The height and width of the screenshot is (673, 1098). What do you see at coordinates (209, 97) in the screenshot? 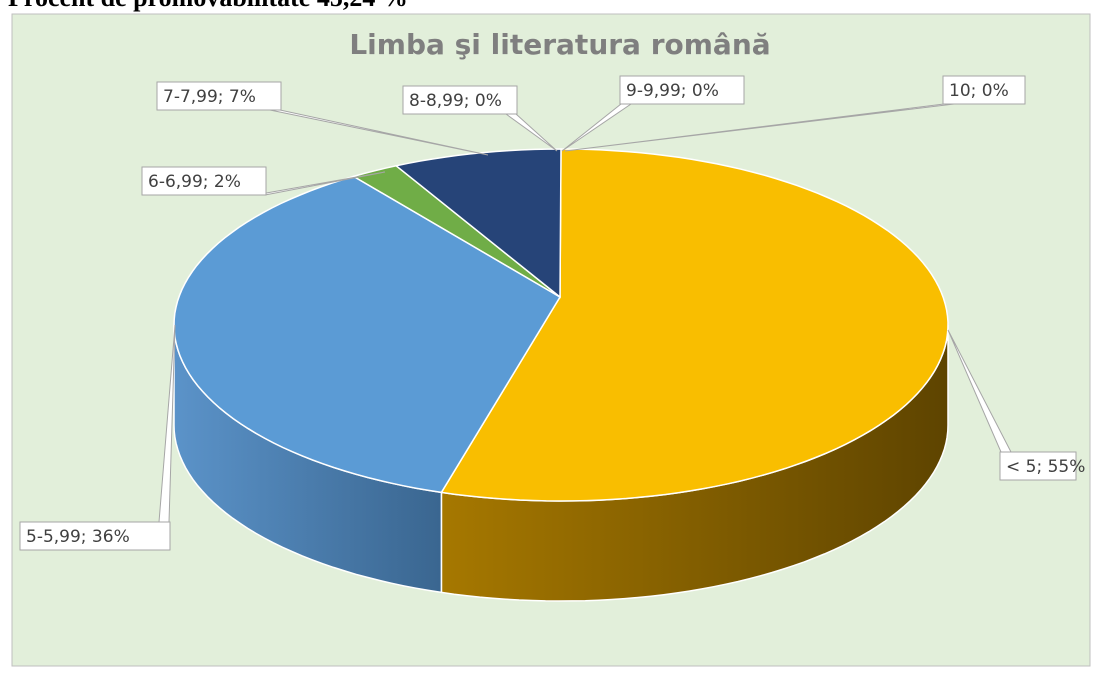
I see `data-label: 7-7,99; 7%` at bounding box center [209, 97].